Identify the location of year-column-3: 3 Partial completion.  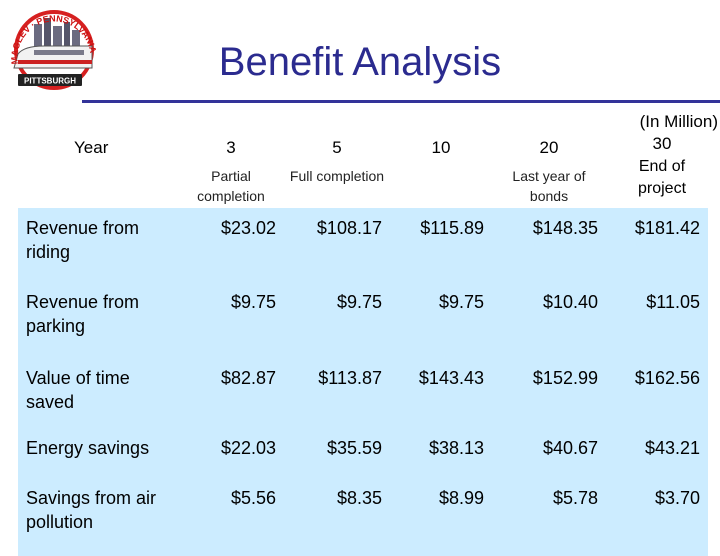
(231, 170).